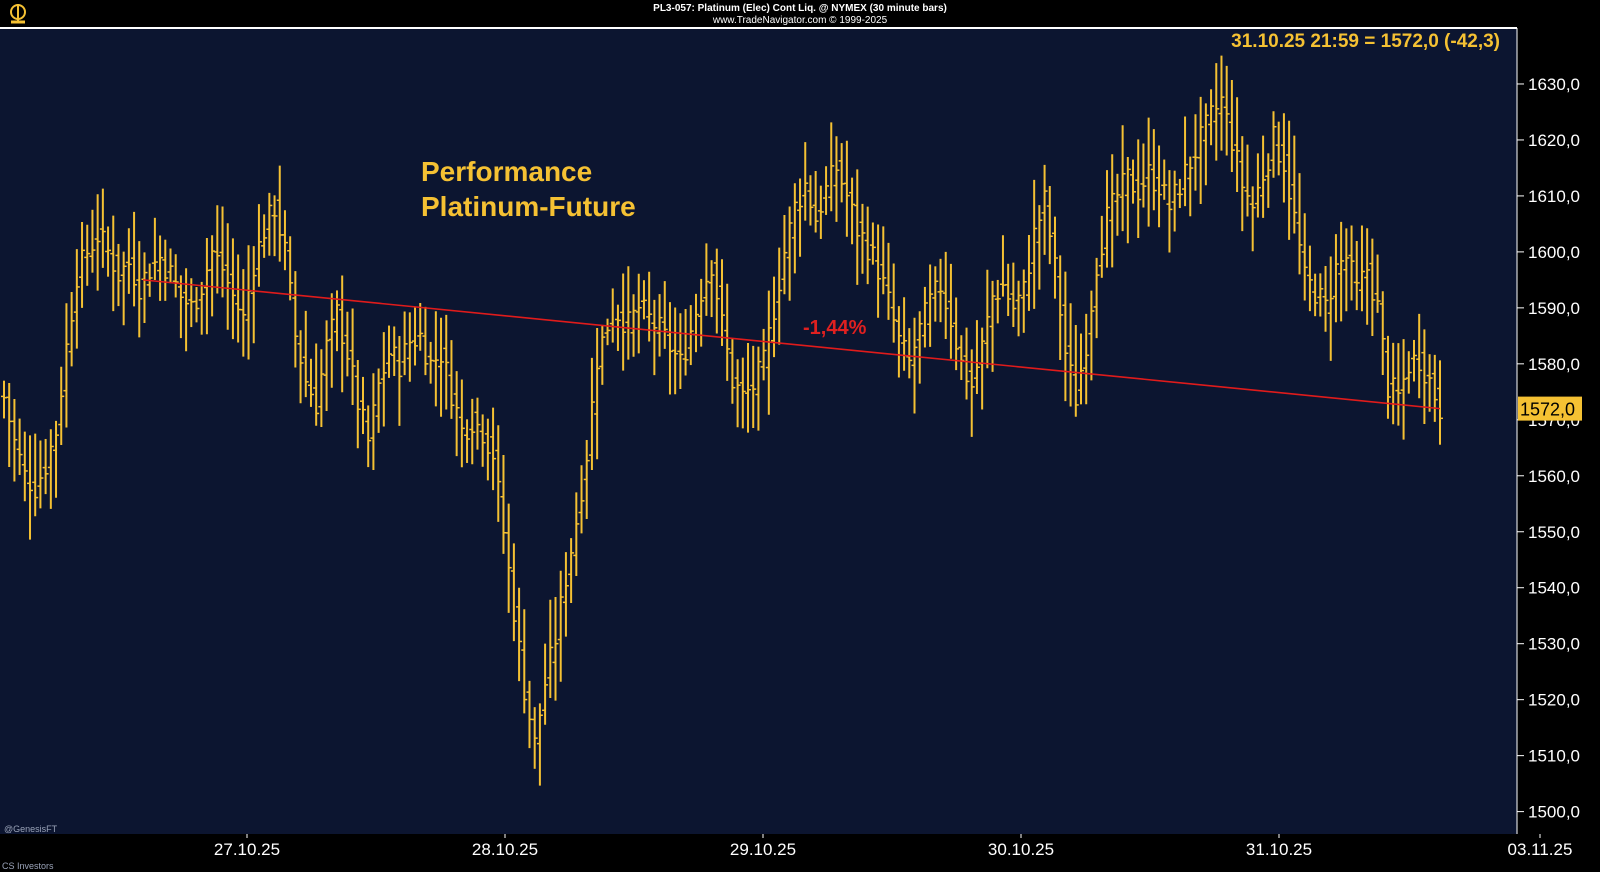 This screenshot has height=872, width=1600. What do you see at coordinates (28, 866) in the screenshot?
I see `footer-watermark-bottom: CS Investors` at bounding box center [28, 866].